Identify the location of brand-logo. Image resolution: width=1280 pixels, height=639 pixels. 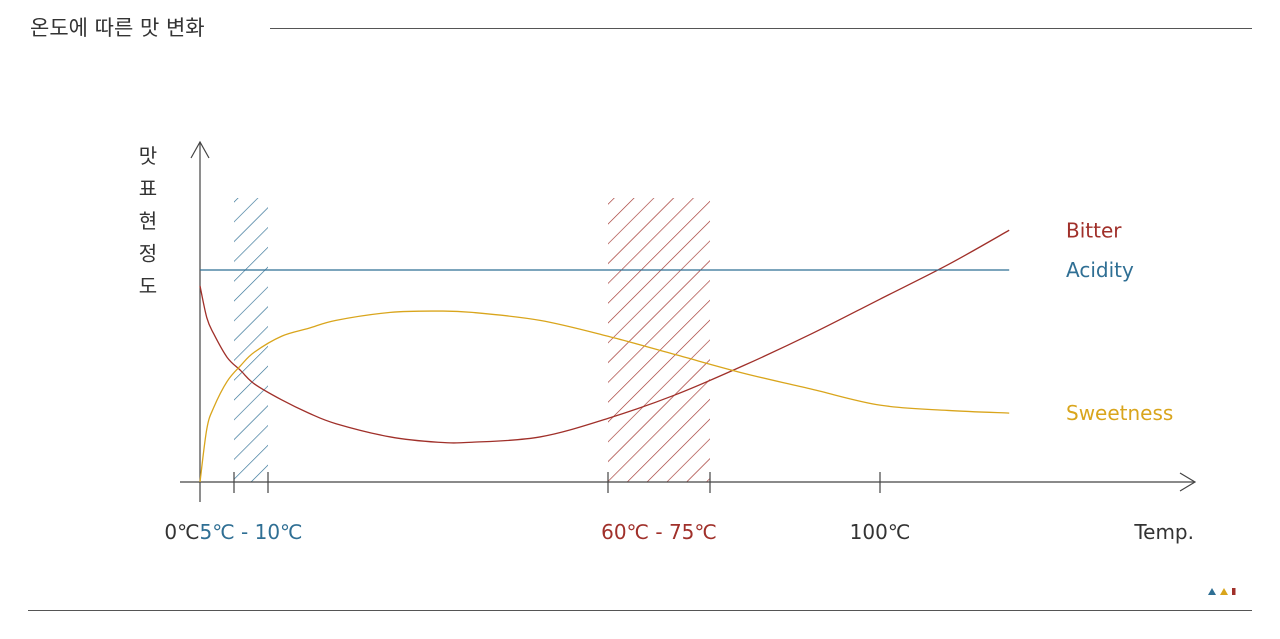
(1222, 591).